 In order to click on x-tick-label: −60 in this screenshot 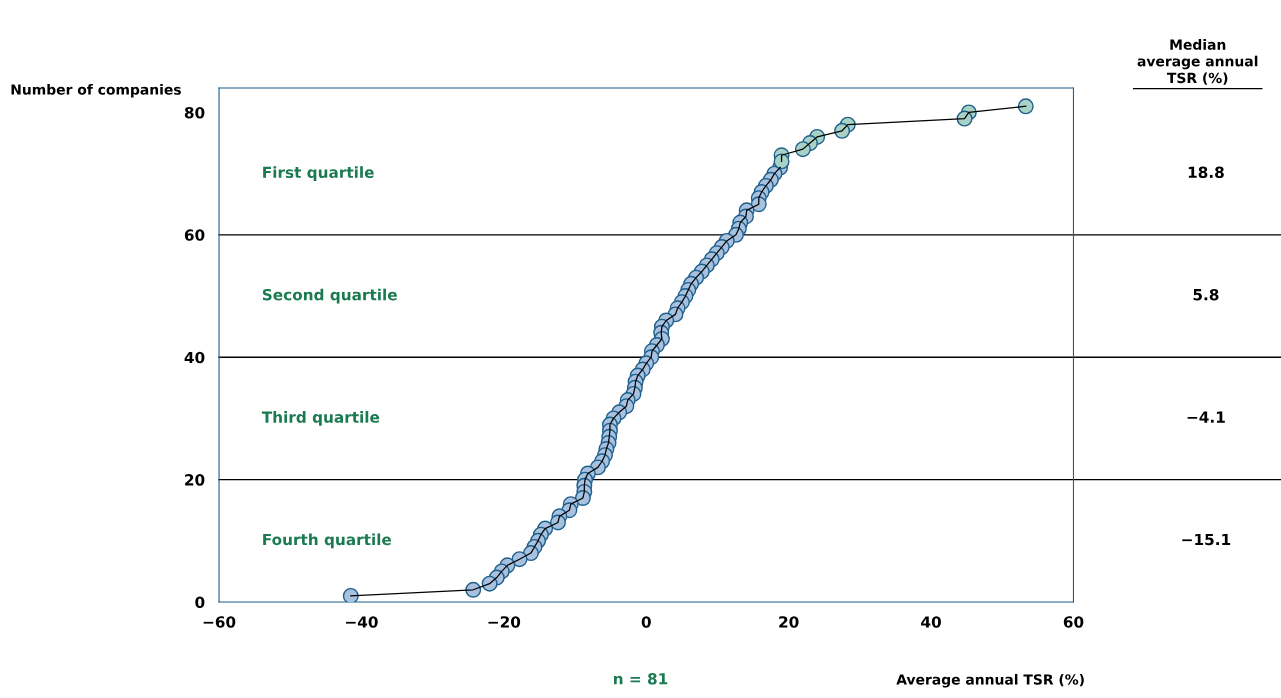, I will do `click(219, 622)`.